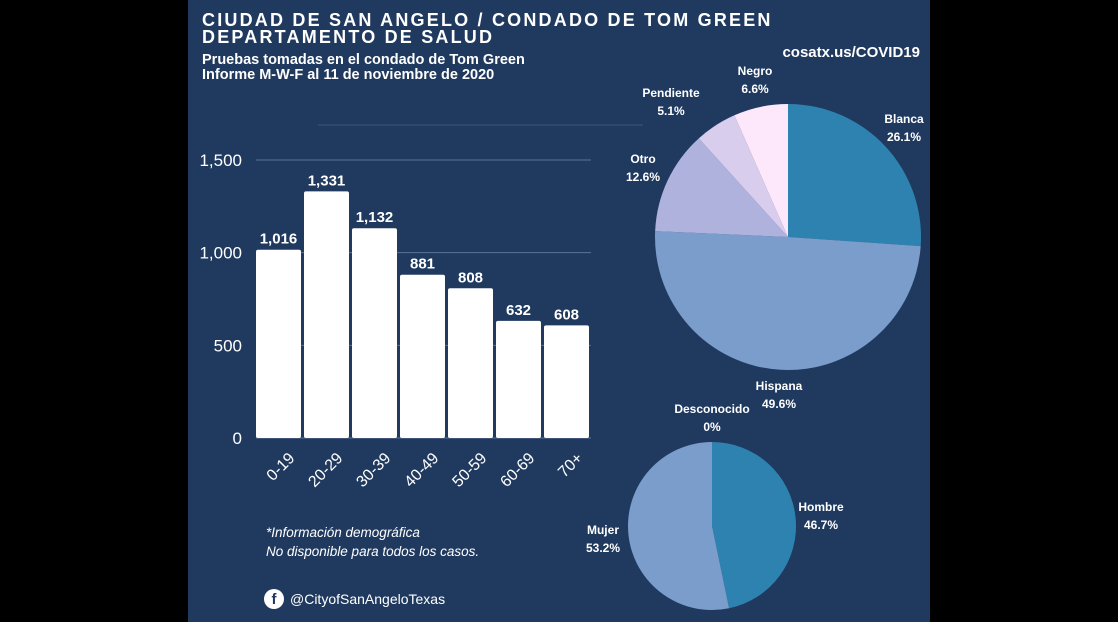 The image size is (1118, 622). Describe the element at coordinates (821, 507) in the screenshot. I see `slice-label: Hombre` at that location.